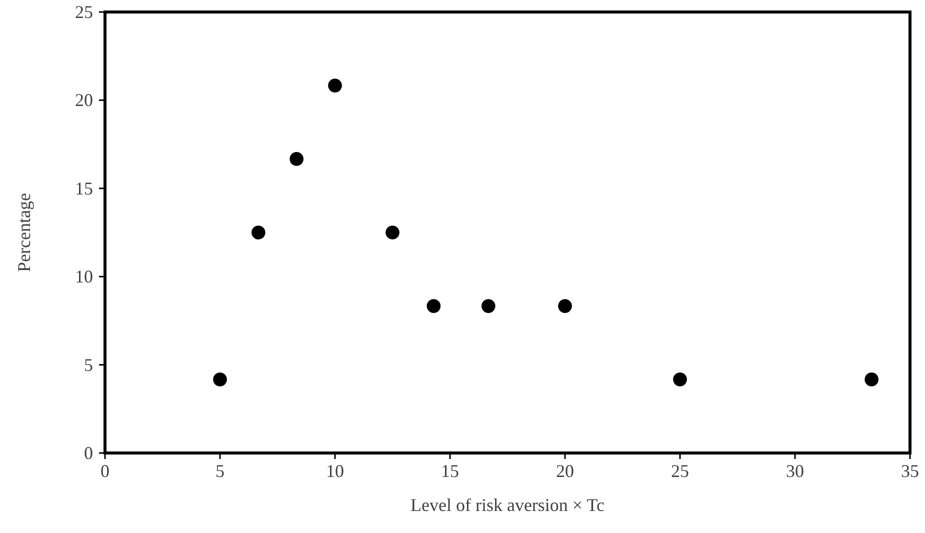 The height and width of the screenshot is (533, 925). Describe the element at coordinates (24, 232) in the screenshot. I see `y-axis-title: Percentage` at that location.